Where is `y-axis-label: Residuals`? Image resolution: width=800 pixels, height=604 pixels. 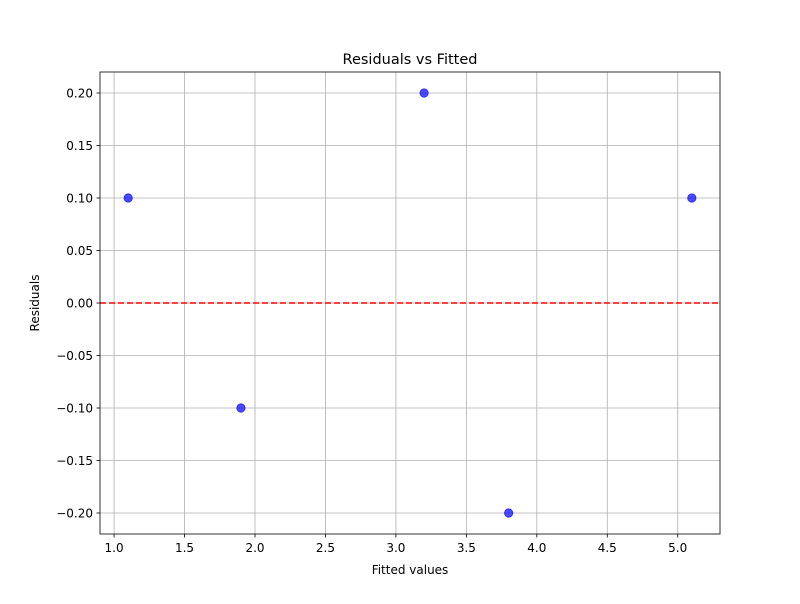 y-axis-label: Residuals is located at coordinates (35, 303).